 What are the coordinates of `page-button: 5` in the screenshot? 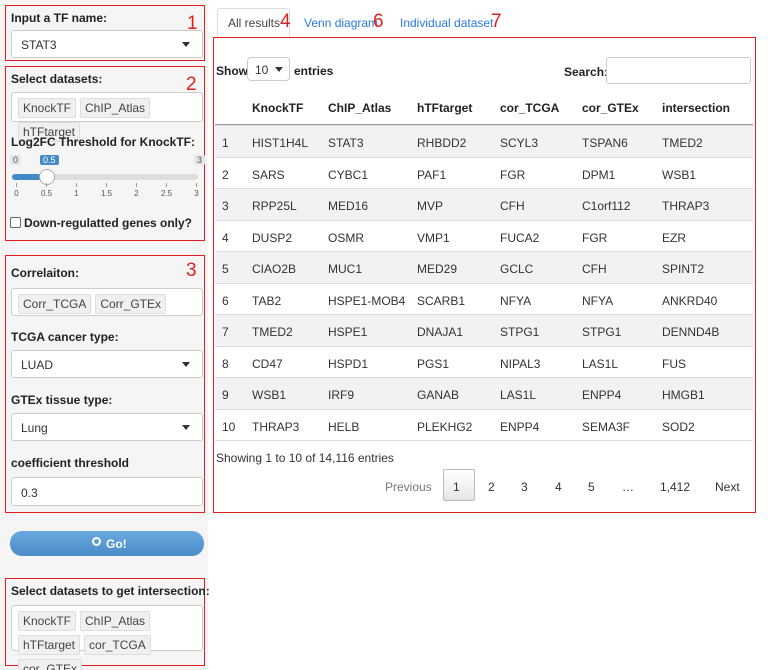 It's located at (591, 487).